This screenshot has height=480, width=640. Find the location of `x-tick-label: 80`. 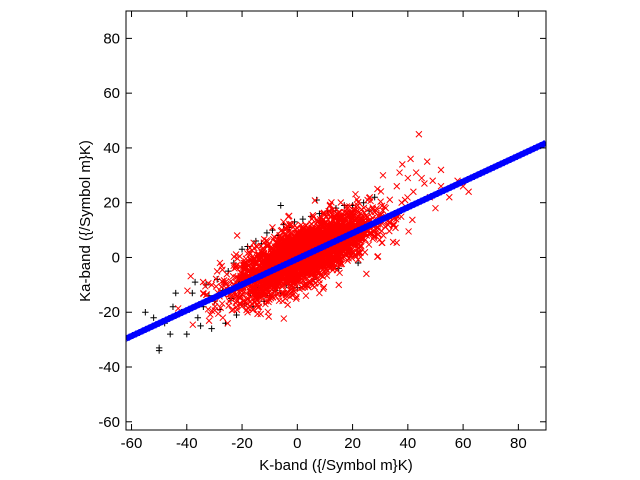

x-tick-label: 80 is located at coordinates (518, 443).